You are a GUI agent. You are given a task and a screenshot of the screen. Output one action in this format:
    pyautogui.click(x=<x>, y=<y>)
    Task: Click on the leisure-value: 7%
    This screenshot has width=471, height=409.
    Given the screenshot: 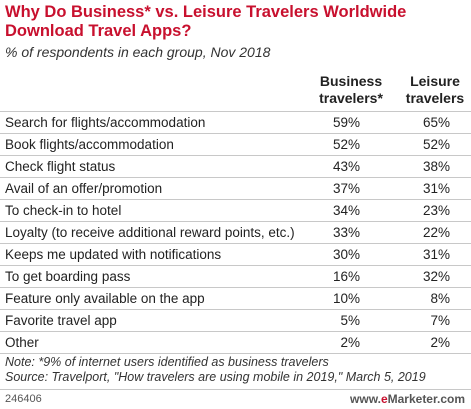 What is the action you would take?
    pyautogui.click(x=440, y=320)
    